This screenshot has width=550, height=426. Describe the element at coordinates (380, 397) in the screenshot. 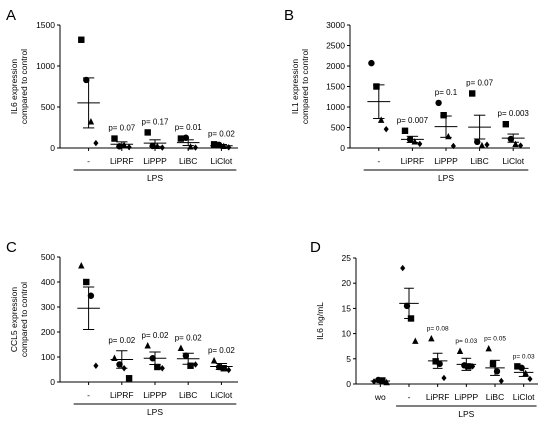

I see `x-category-label: wo` at that location.